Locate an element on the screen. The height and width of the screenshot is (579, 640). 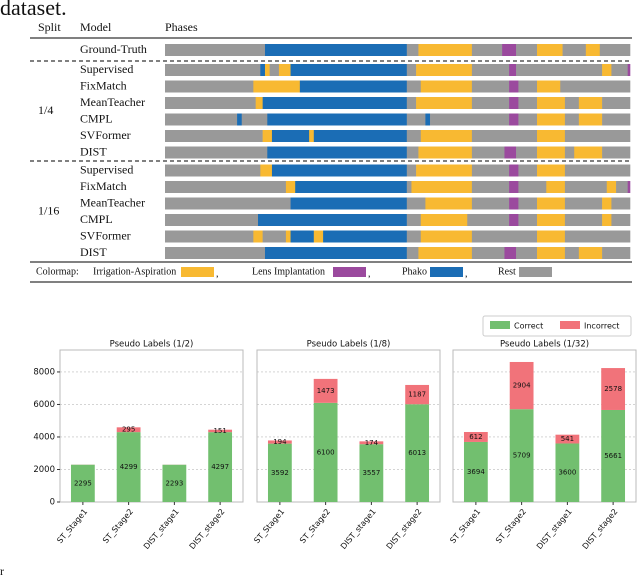
colormap-name: Rest is located at coordinates (507, 271).